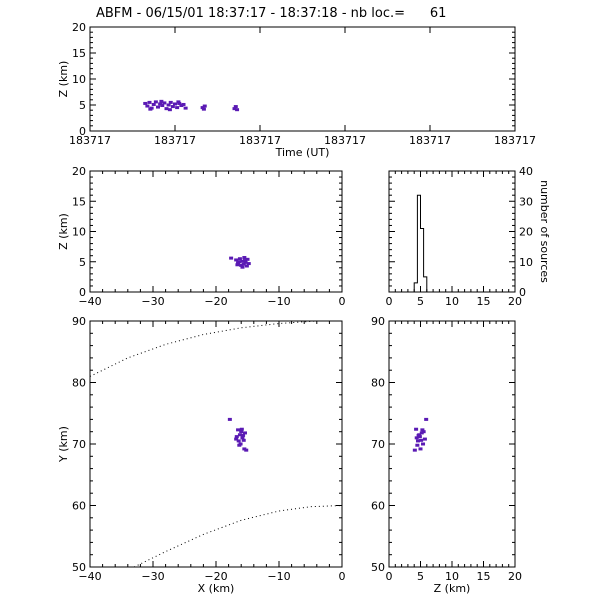  What do you see at coordinates (63, 79) in the screenshot?
I see `y-axis-label: Z (km)` at bounding box center [63, 79].